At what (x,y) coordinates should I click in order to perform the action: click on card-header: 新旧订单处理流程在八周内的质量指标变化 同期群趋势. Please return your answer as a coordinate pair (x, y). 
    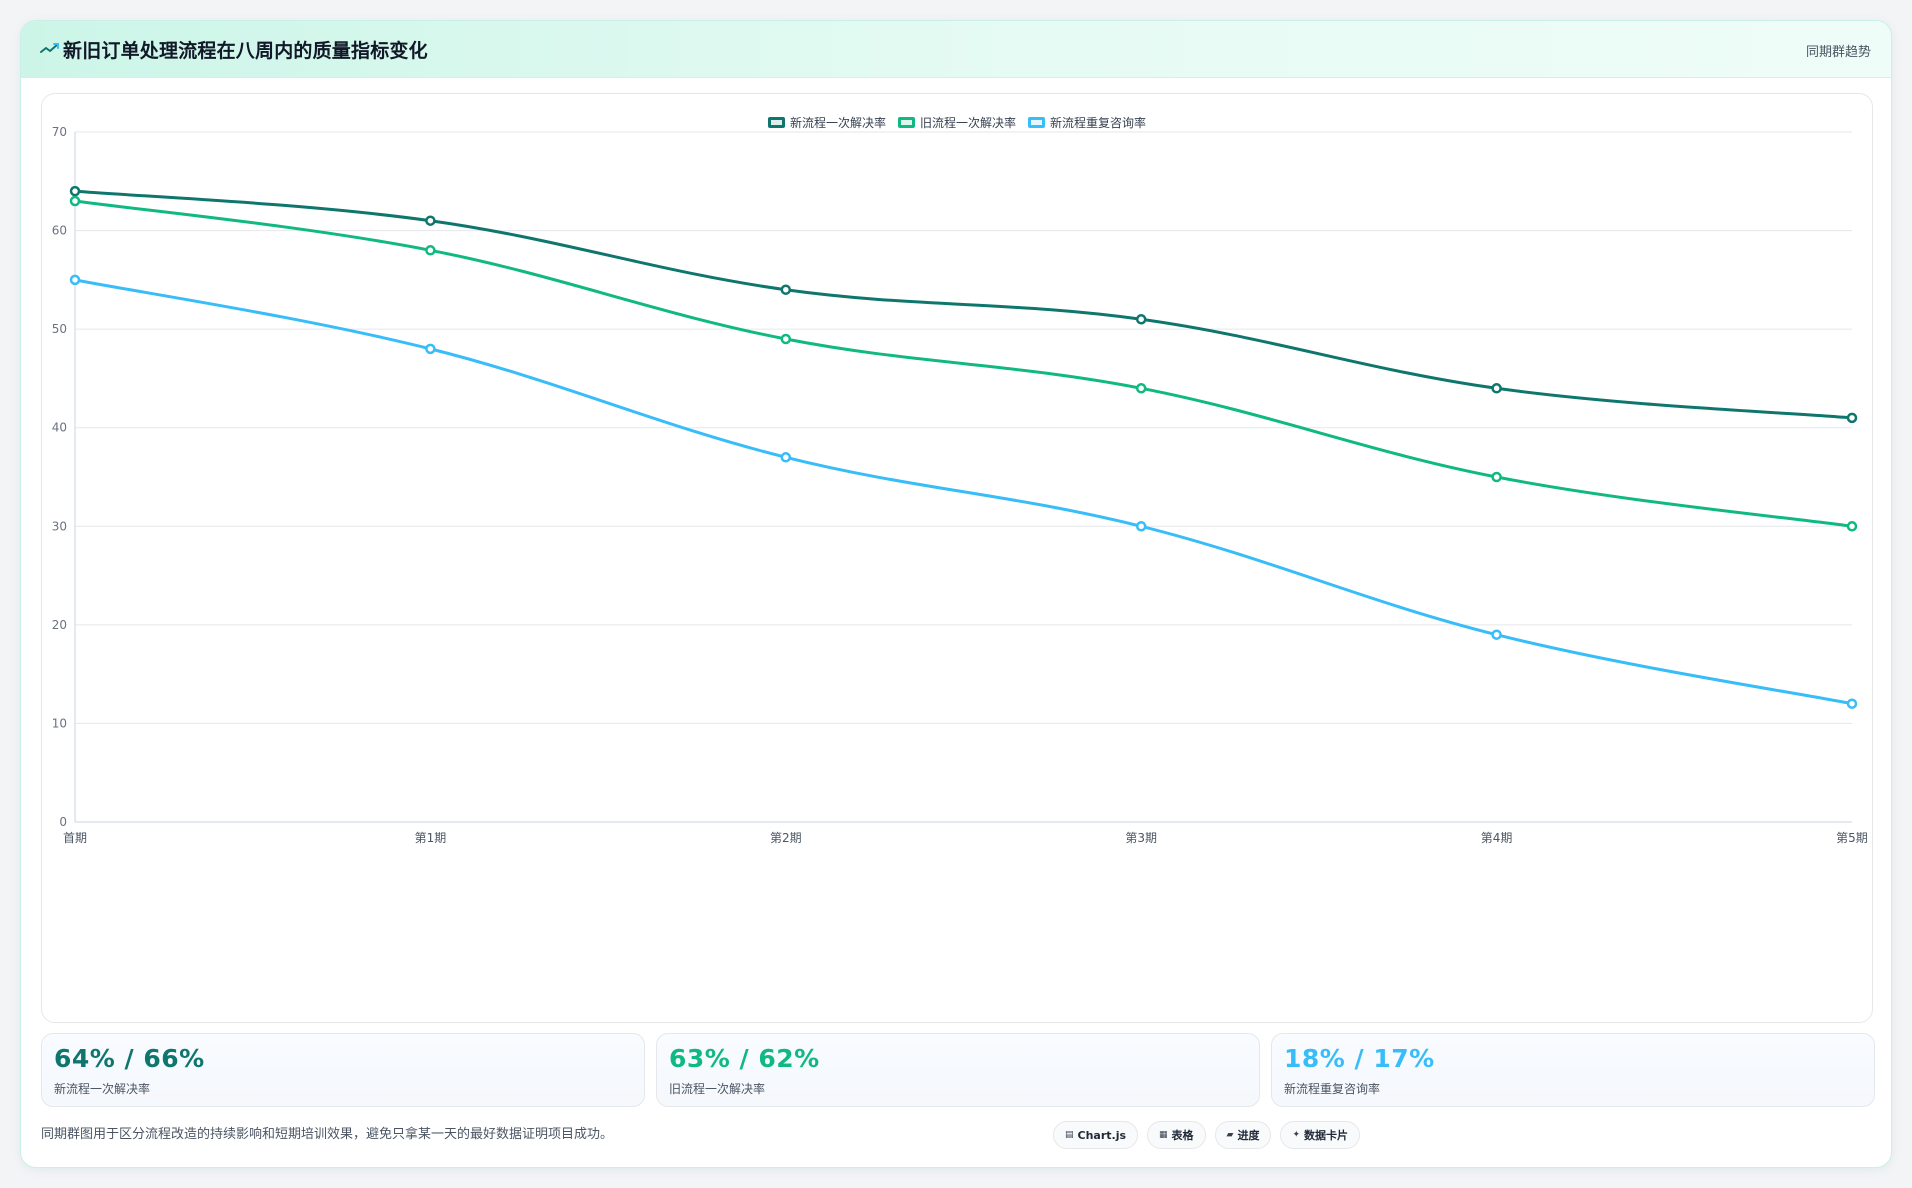
    Looking at the image, I should click on (956, 49).